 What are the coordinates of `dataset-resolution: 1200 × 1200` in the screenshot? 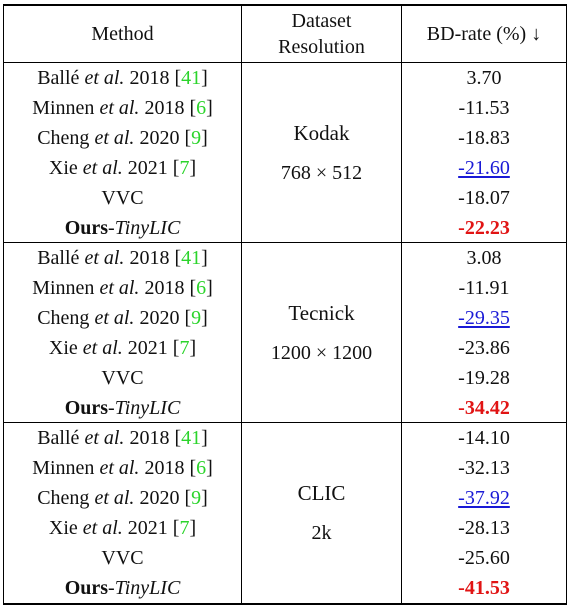 It's located at (321, 353).